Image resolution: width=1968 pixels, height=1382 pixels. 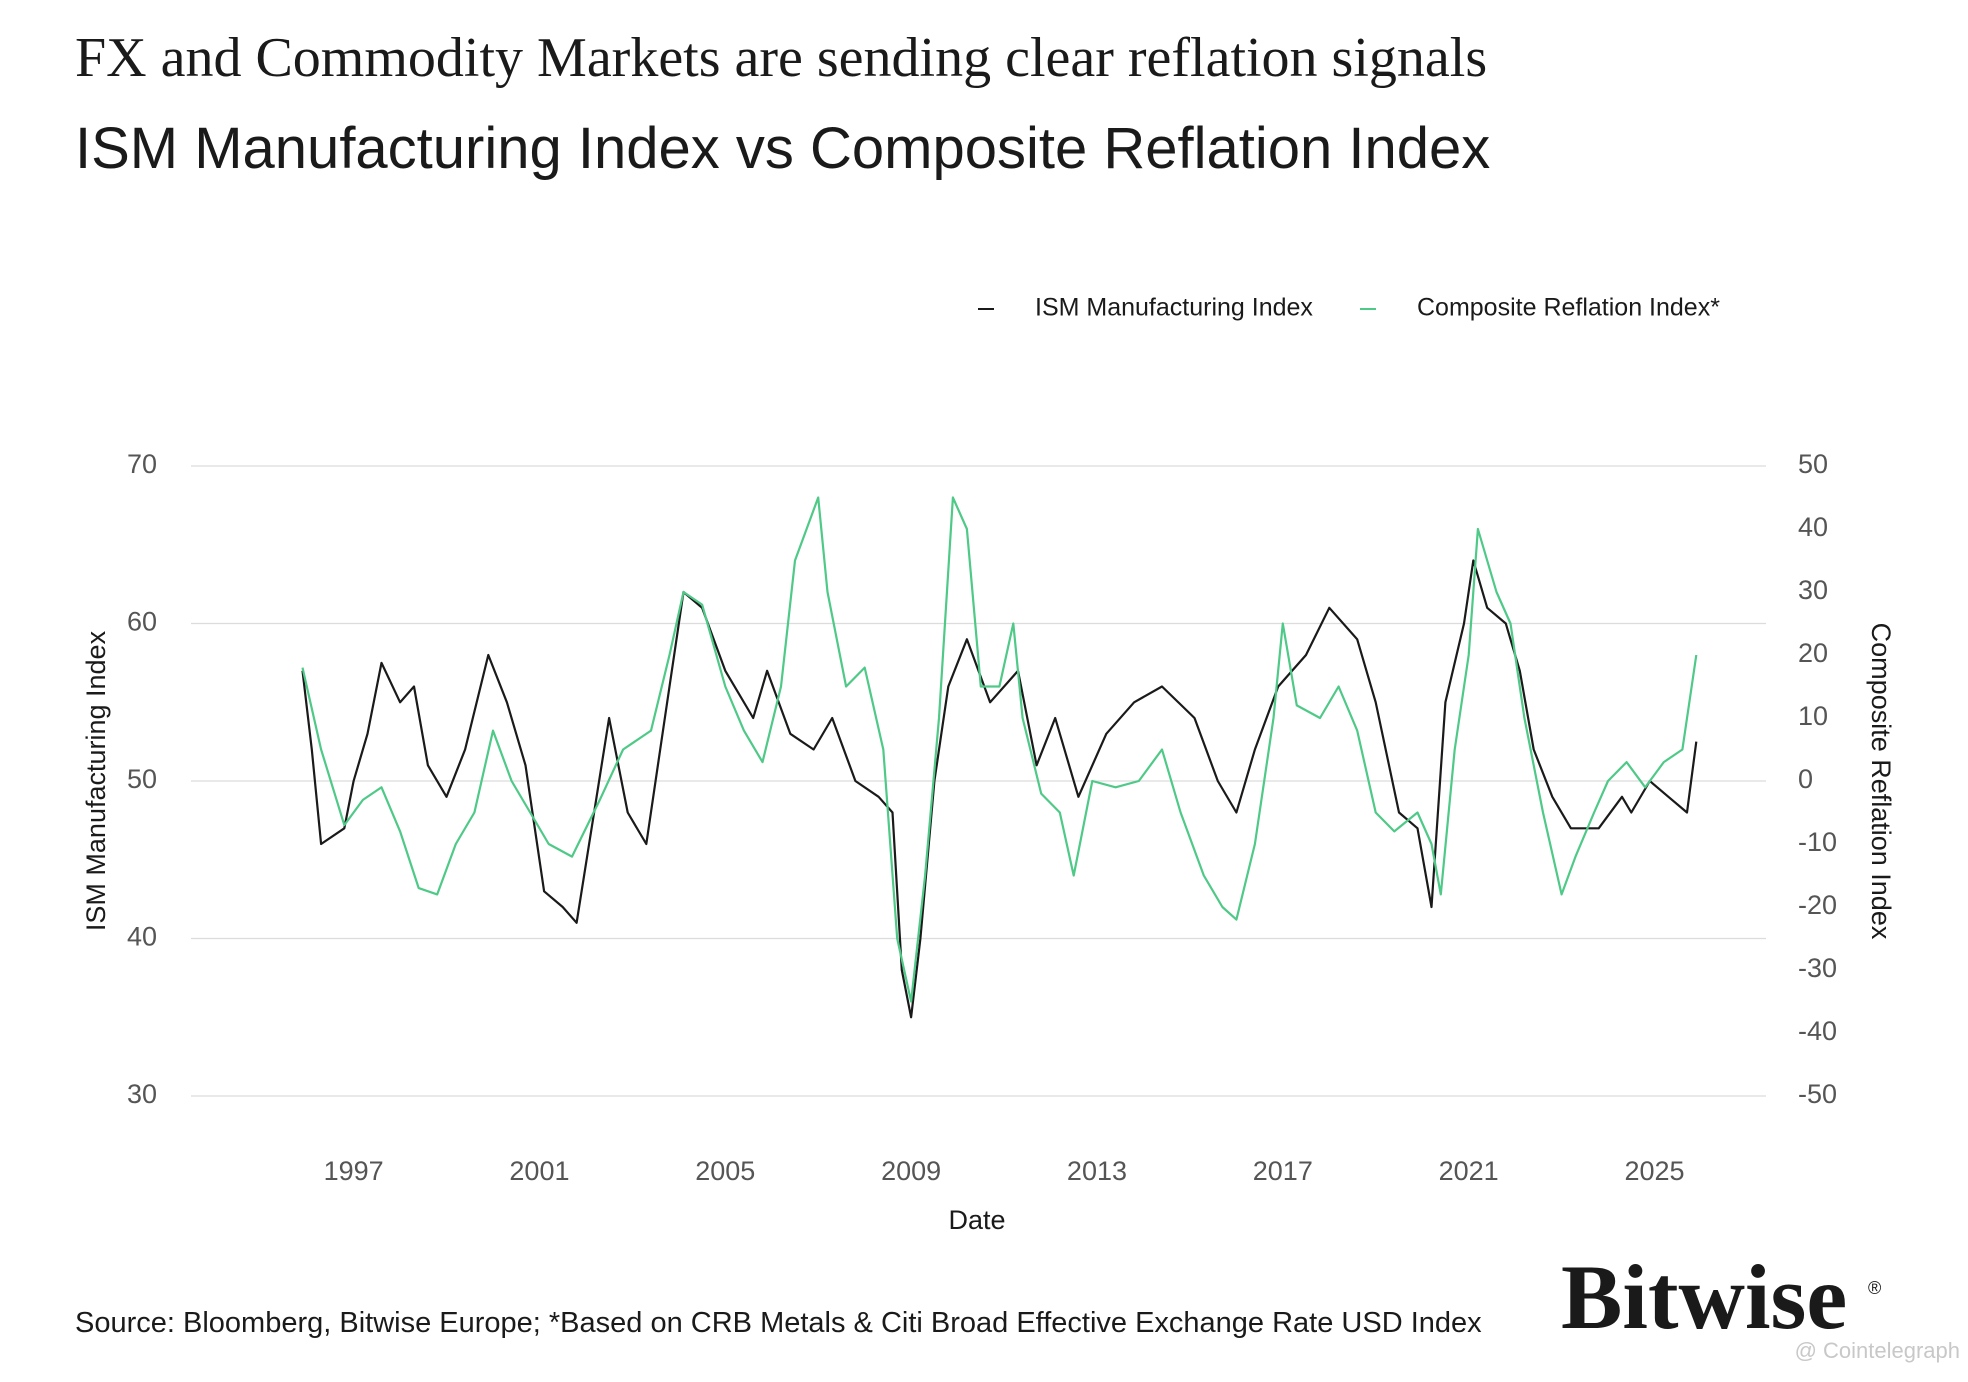 What do you see at coordinates (976, 1220) in the screenshot?
I see `x-axis-title: Date` at bounding box center [976, 1220].